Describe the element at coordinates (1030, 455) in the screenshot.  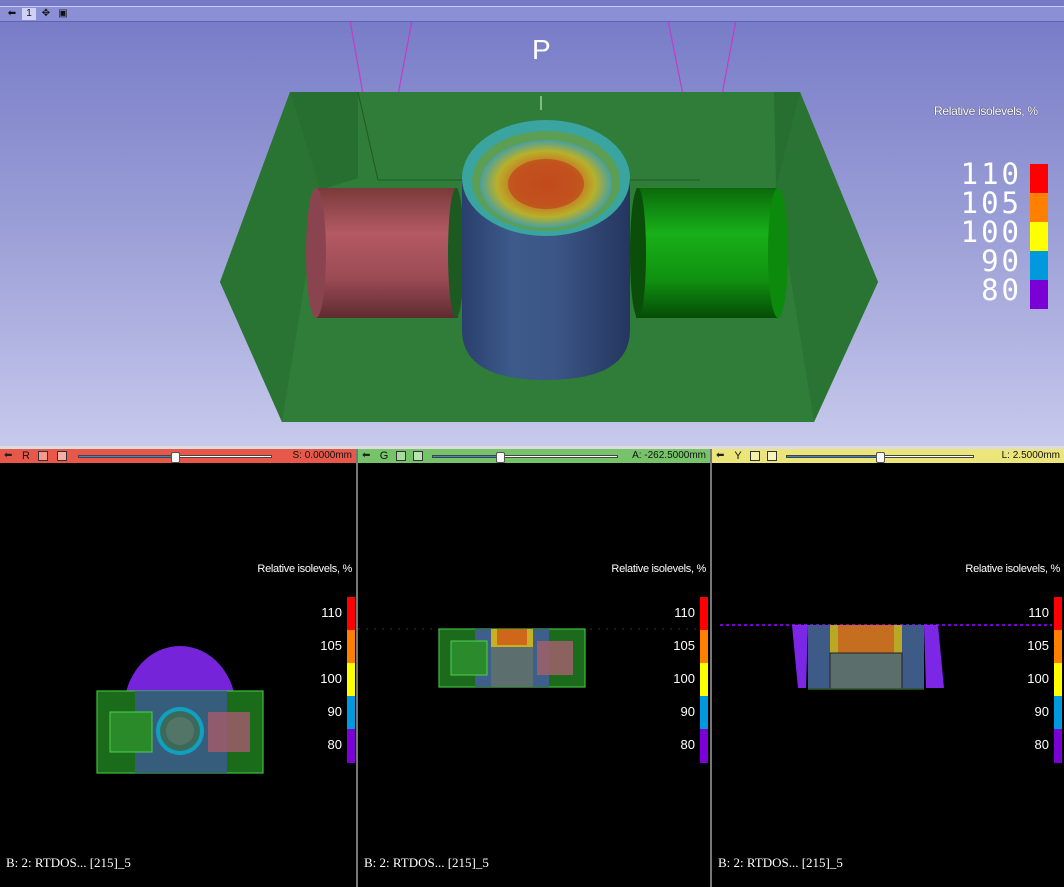
I see `slice-offset-value: L: 2.5000mm` at that location.